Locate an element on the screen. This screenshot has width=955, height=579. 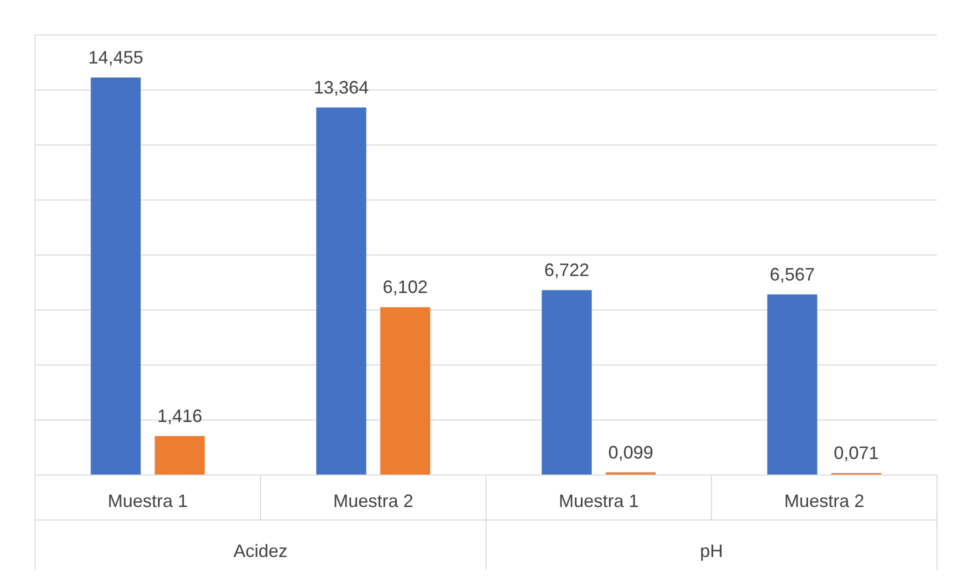
data-label: 14,455 is located at coordinates (116, 57).